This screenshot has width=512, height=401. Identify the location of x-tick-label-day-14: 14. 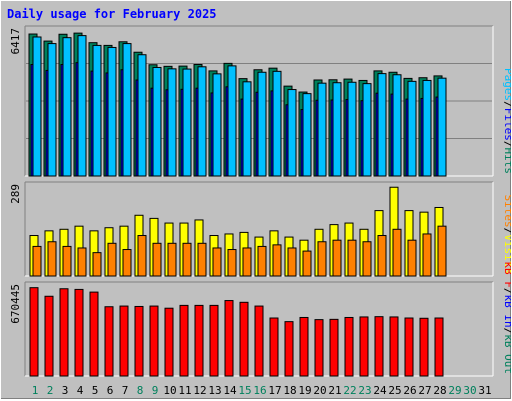
(230, 390).